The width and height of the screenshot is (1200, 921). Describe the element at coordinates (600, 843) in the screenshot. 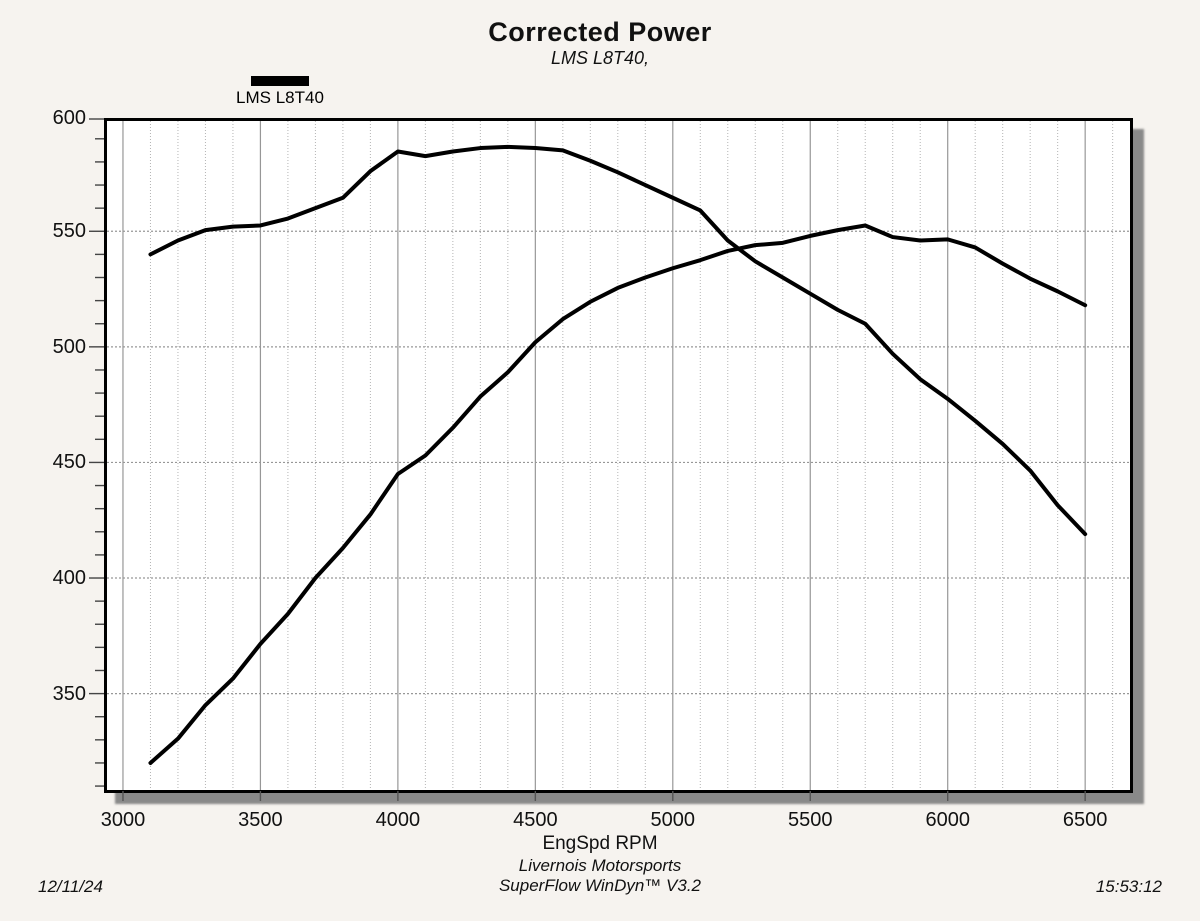

I see `x-axis-title: EngSpd RPM` at that location.